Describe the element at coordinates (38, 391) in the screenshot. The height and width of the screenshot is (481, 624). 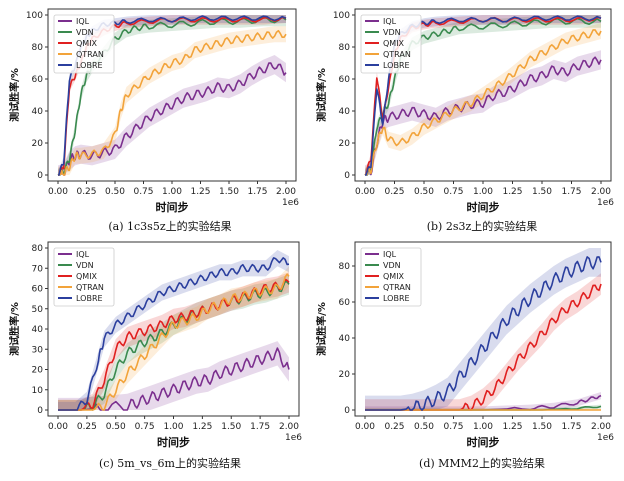
I see `y-tick-label: 10` at that location.